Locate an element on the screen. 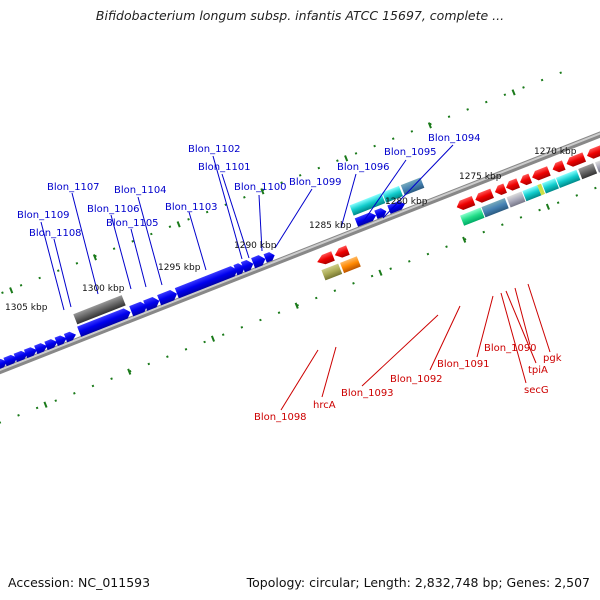 This screenshot has width=600, height=600. gene-label: Blon_1092 is located at coordinates (416, 379).